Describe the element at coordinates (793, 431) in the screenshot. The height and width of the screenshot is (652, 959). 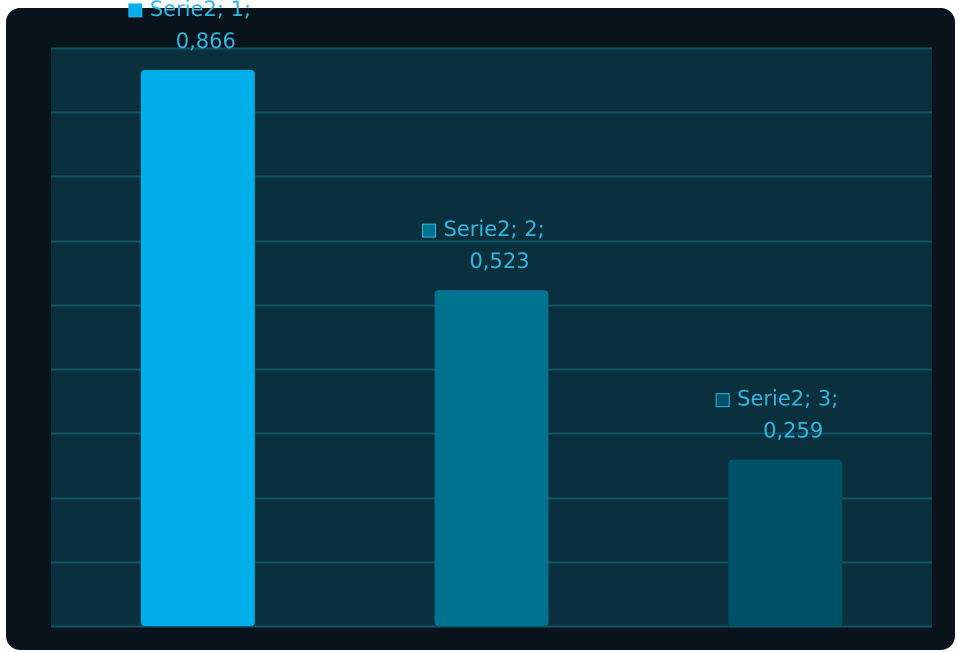
I see `data-label-value: 0,259` at that location.